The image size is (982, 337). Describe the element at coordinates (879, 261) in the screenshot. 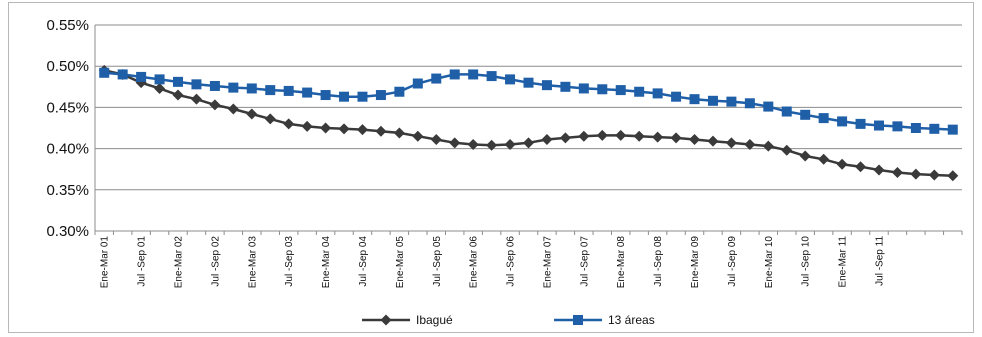

I see `x-tick-label: Jul -Sep 11` at that location.